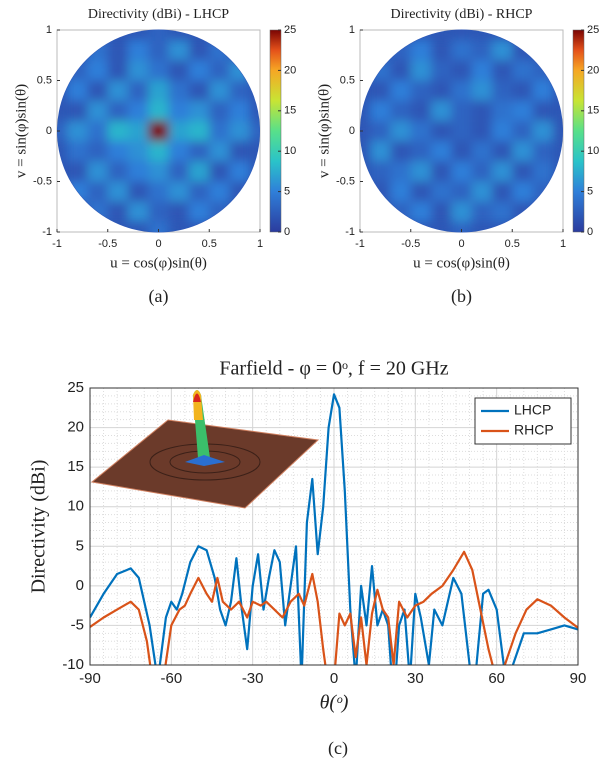 The height and width of the screenshot is (770, 605). I want to click on y-tick-label: -0.5, so click(345, 181).